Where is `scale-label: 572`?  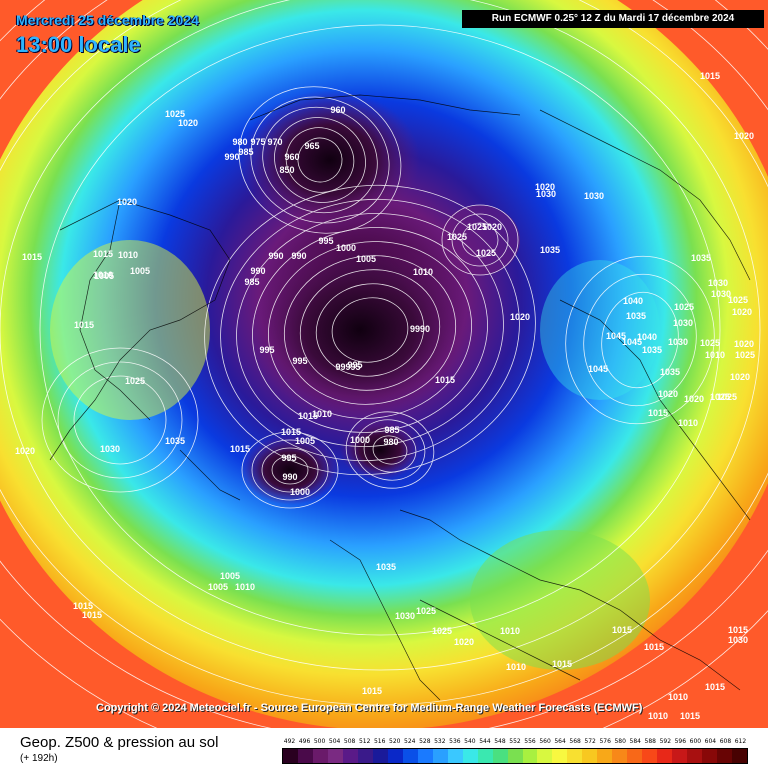 scale-label: 572 is located at coordinates (590, 741).